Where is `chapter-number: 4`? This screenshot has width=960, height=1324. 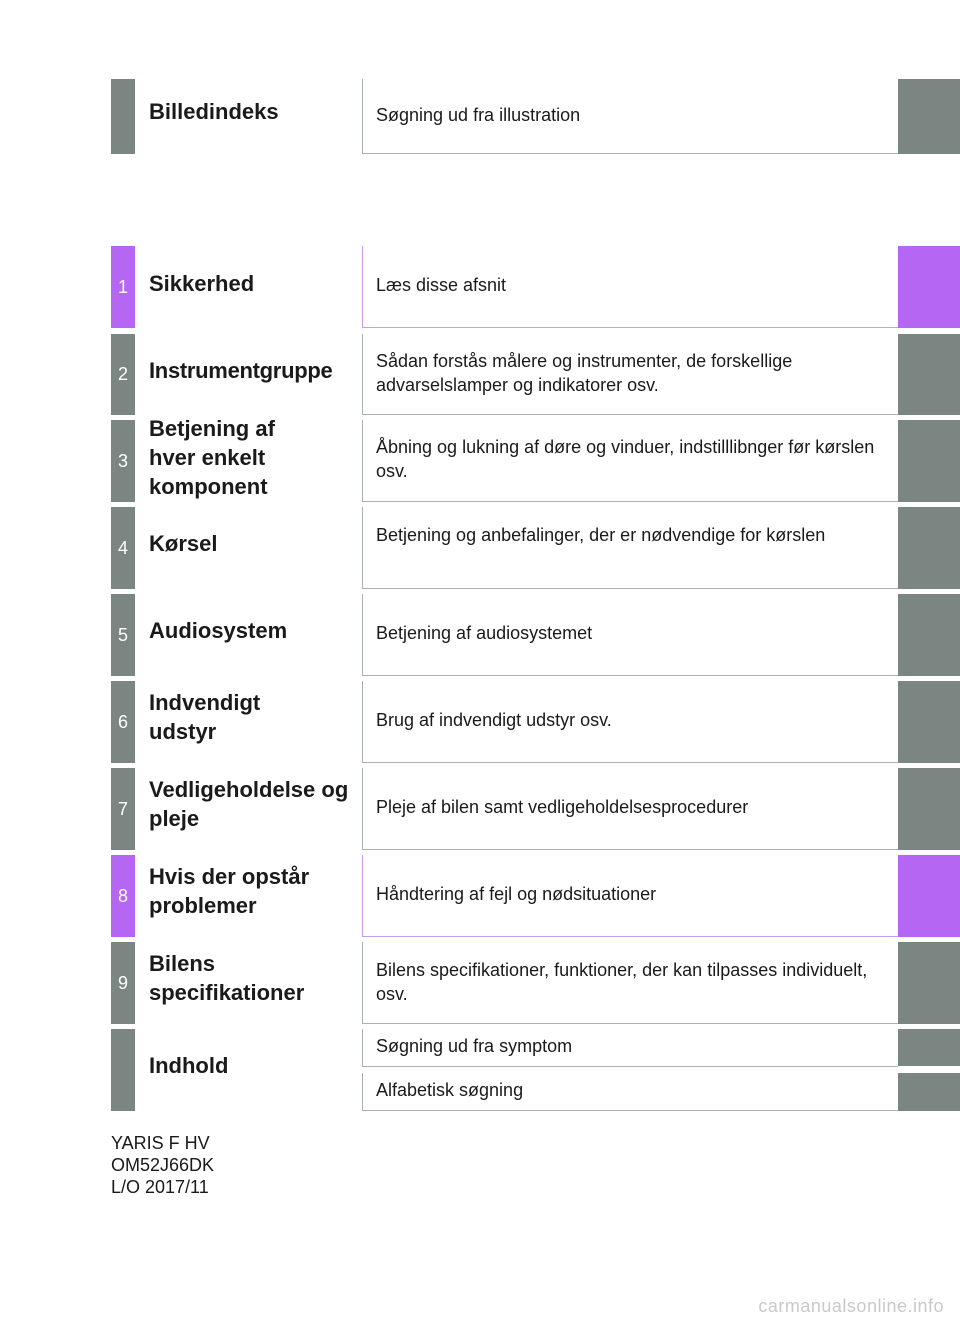 chapter-number: 4 is located at coordinates (123, 548).